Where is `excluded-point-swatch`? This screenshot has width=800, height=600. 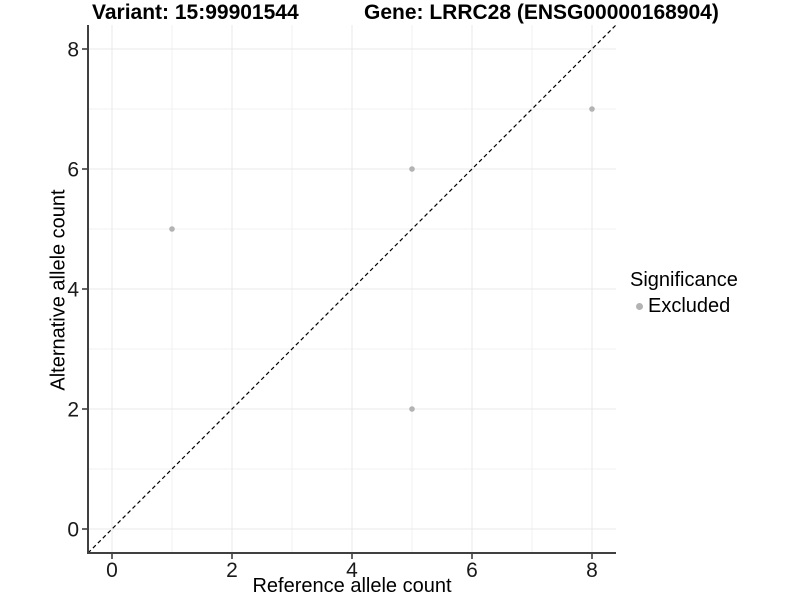
excluded-point-swatch is located at coordinates (639, 306).